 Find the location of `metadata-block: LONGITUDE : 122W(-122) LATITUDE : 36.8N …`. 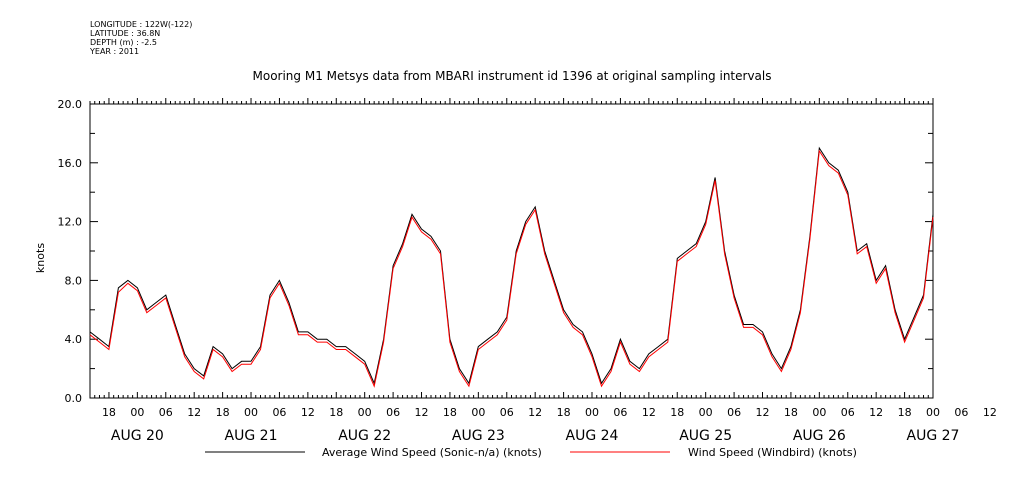

metadata-block: LONGITUDE : 122W(-122) LATITUDE : 36.8N … is located at coordinates (141, 38).